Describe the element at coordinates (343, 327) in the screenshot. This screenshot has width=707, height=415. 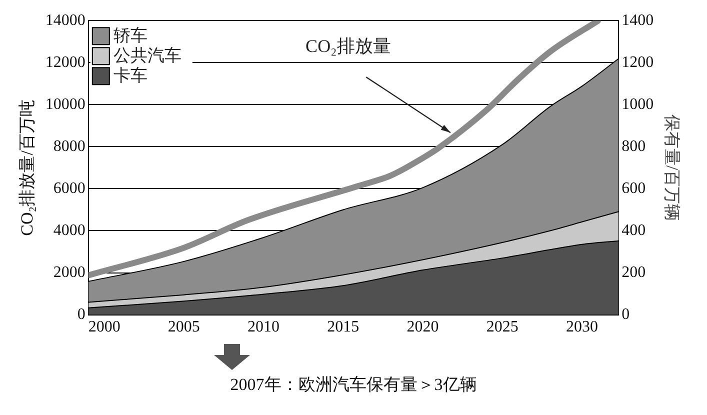
I see `x-tick-label: 2015` at that location.